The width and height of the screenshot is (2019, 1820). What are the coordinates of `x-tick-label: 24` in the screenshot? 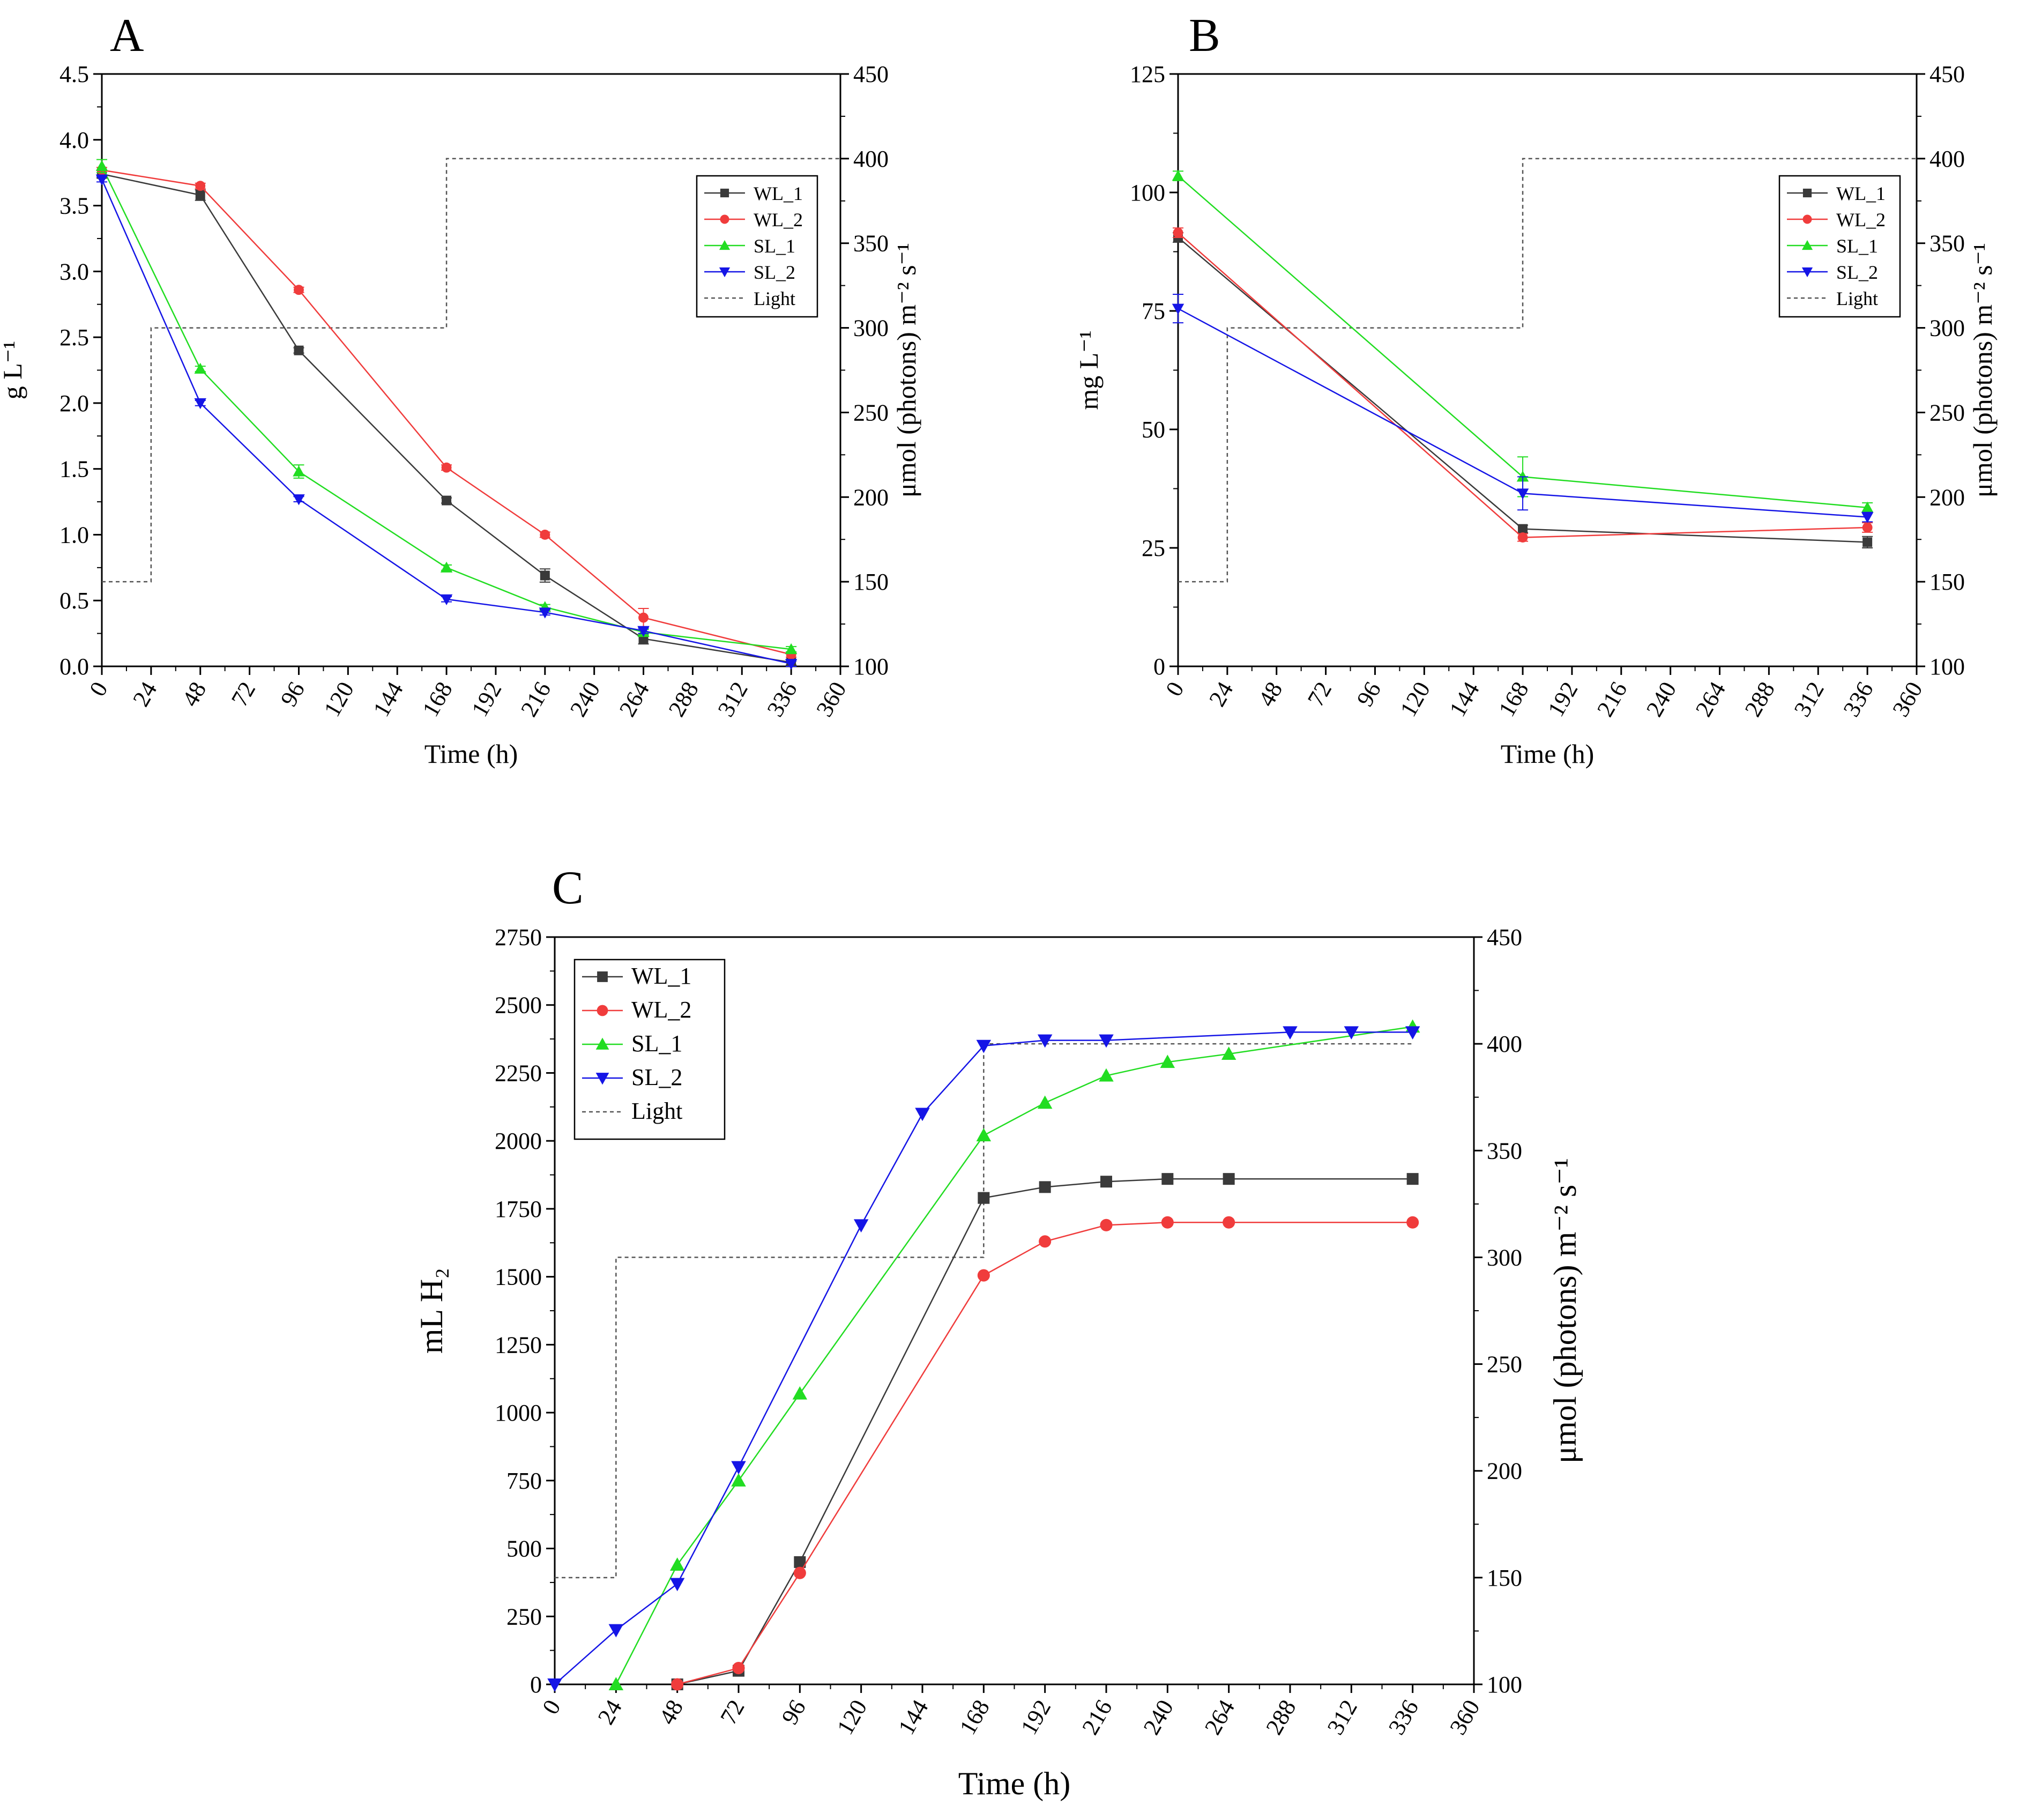 It's located at (1221, 694).